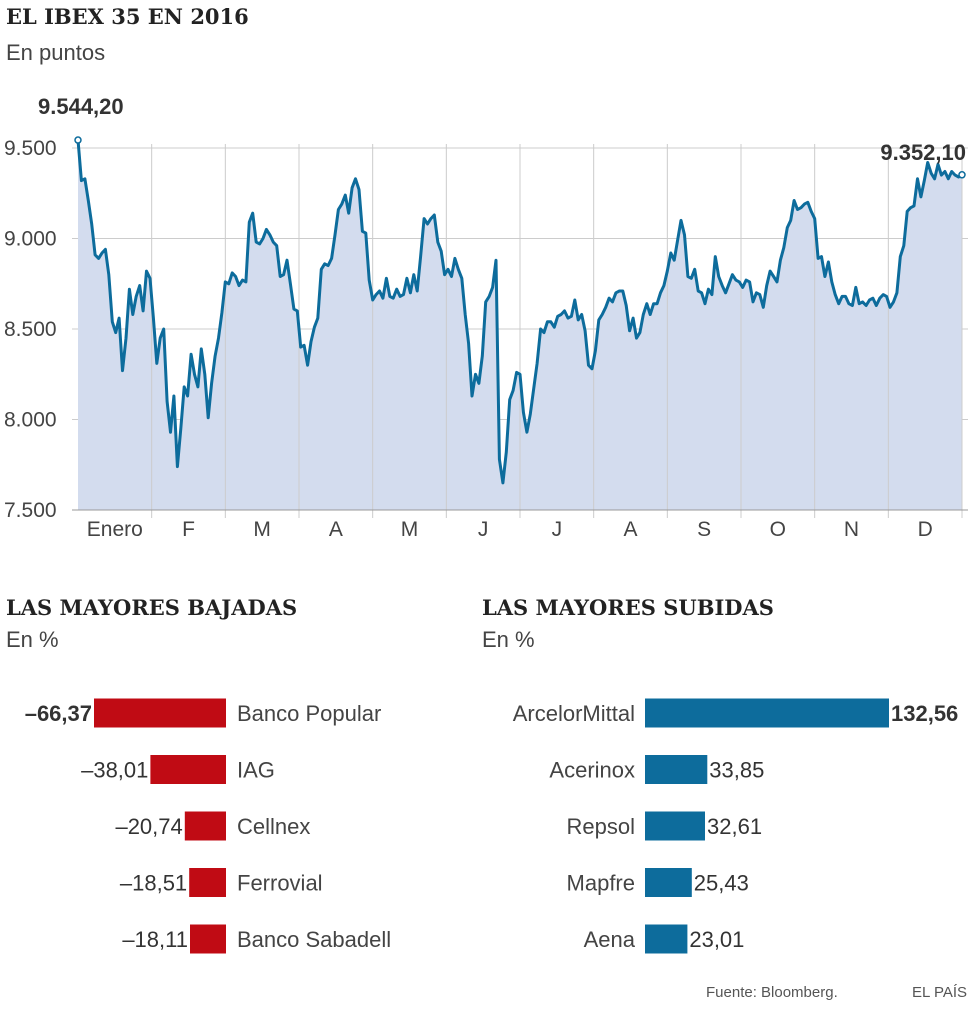 The height and width of the screenshot is (1015, 980). I want to click on falls-chart-subtitle: En %, so click(32, 639).